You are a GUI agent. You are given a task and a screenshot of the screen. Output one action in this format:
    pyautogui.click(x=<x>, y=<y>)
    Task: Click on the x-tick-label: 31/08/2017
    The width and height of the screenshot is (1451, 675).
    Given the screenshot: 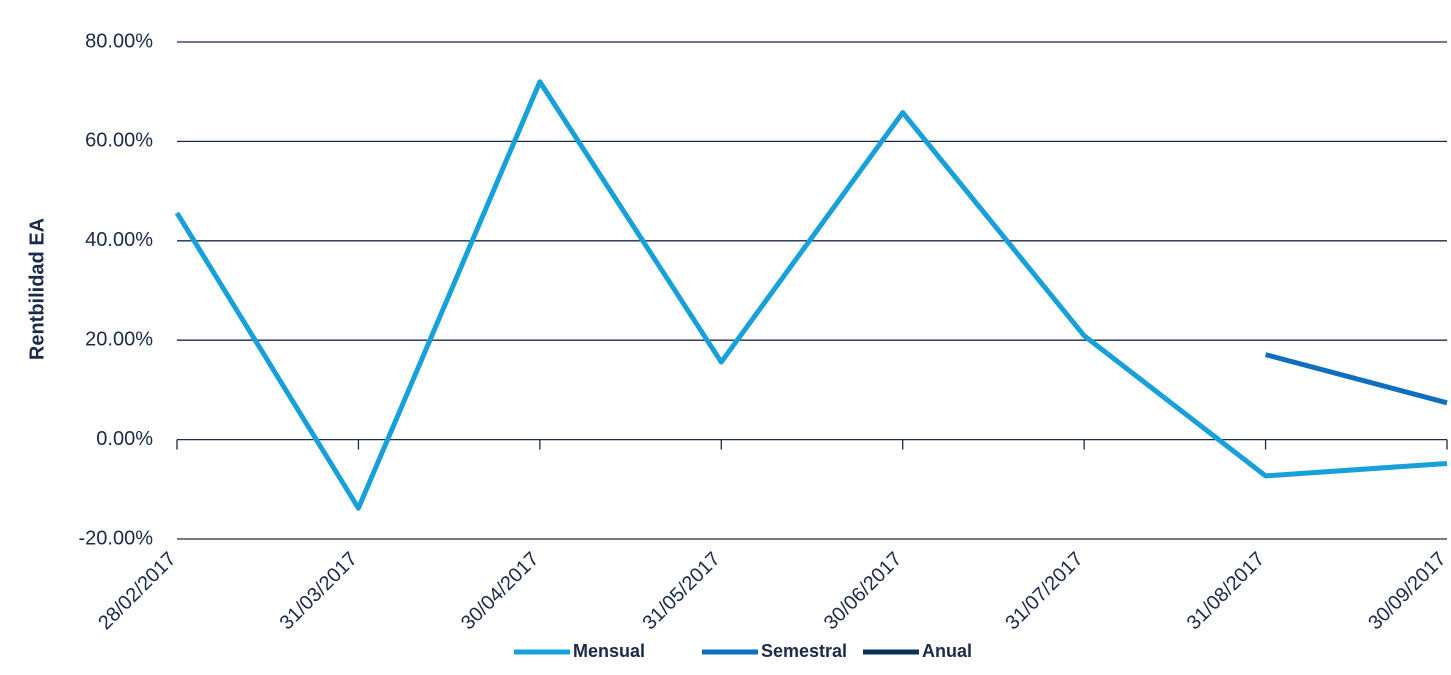 What is the action you would take?
    pyautogui.click(x=1226, y=591)
    